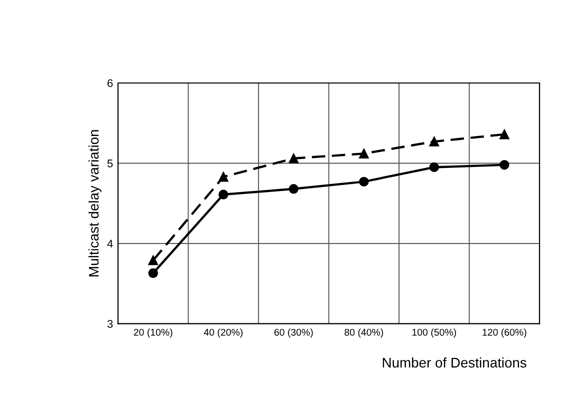 The image size is (562, 415). What do you see at coordinates (110, 244) in the screenshot?
I see `y-tick-label: 4` at bounding box center [110, 244].